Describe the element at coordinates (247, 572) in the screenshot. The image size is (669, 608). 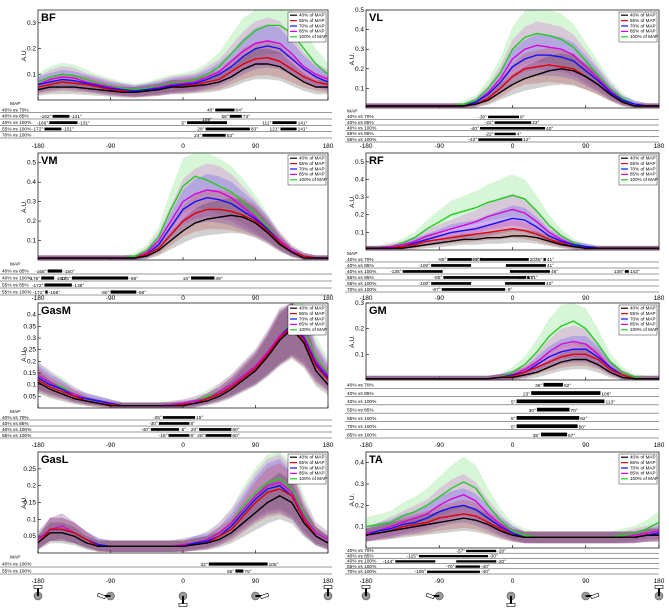
I see `bar-end-label: 75°` at that location.